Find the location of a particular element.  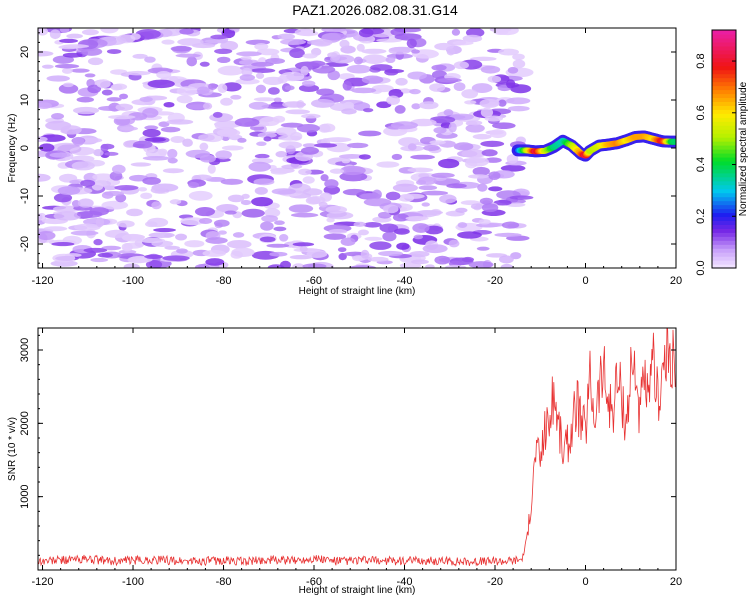

x-tick-label: 0 is located at coordinates (585, 582).